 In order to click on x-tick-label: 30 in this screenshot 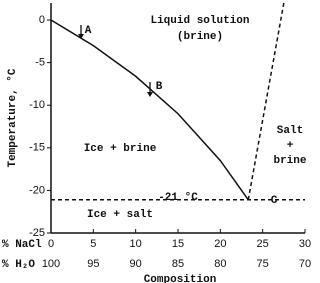, I will do `click(305, 244)`.